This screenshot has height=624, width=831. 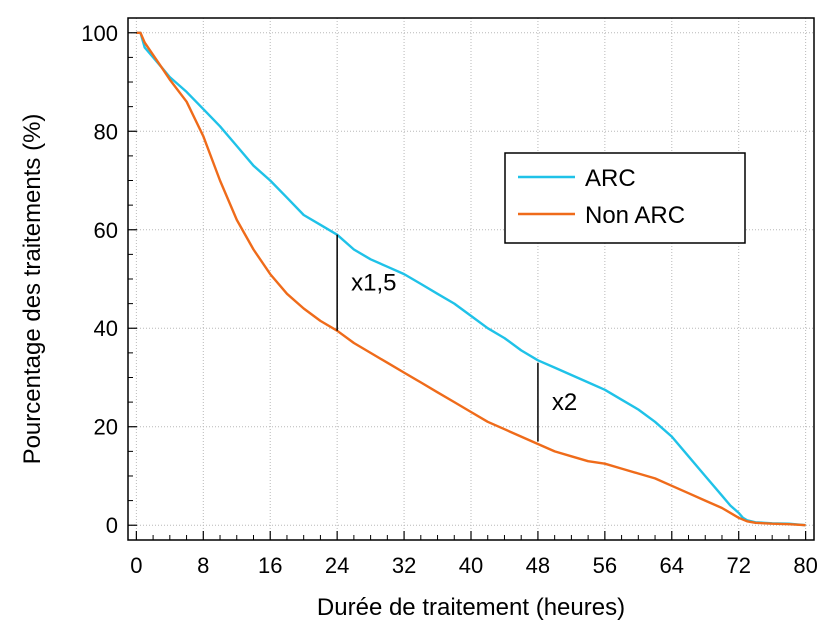 I want to click on x-tick-label: 8, so click(x=203, y=565).